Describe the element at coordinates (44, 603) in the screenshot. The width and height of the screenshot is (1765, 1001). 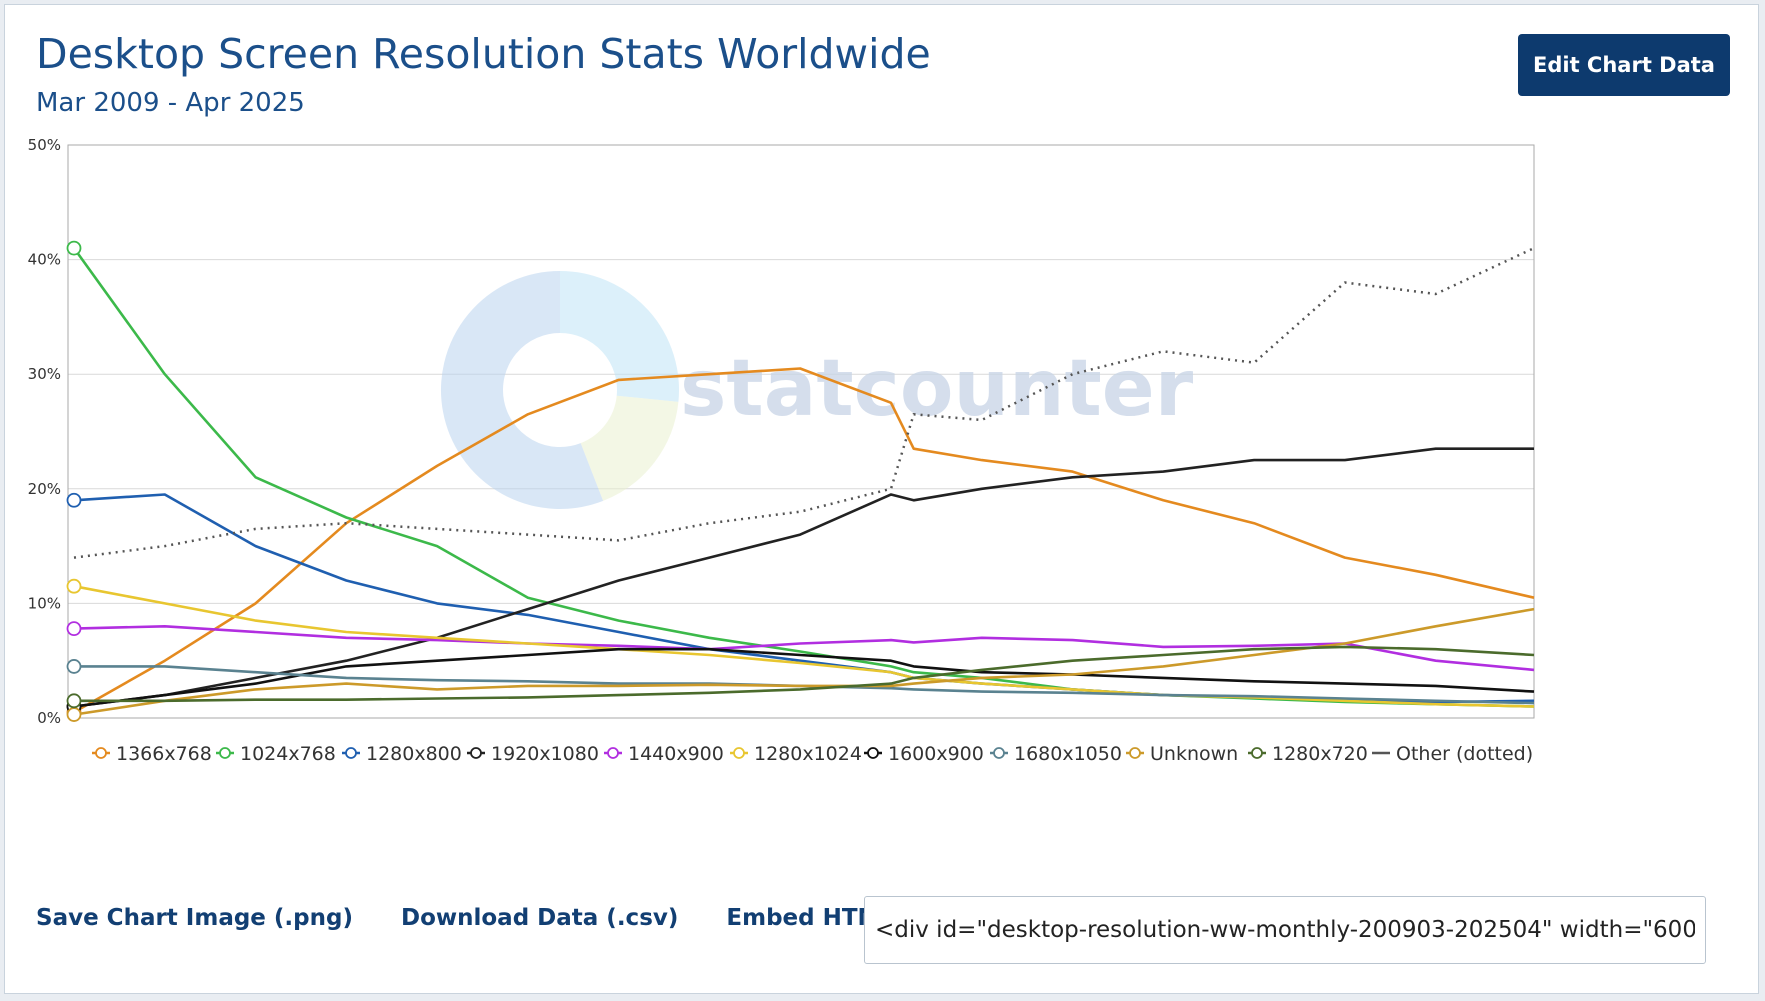
I see `y-tick-label: 10%` at that location.